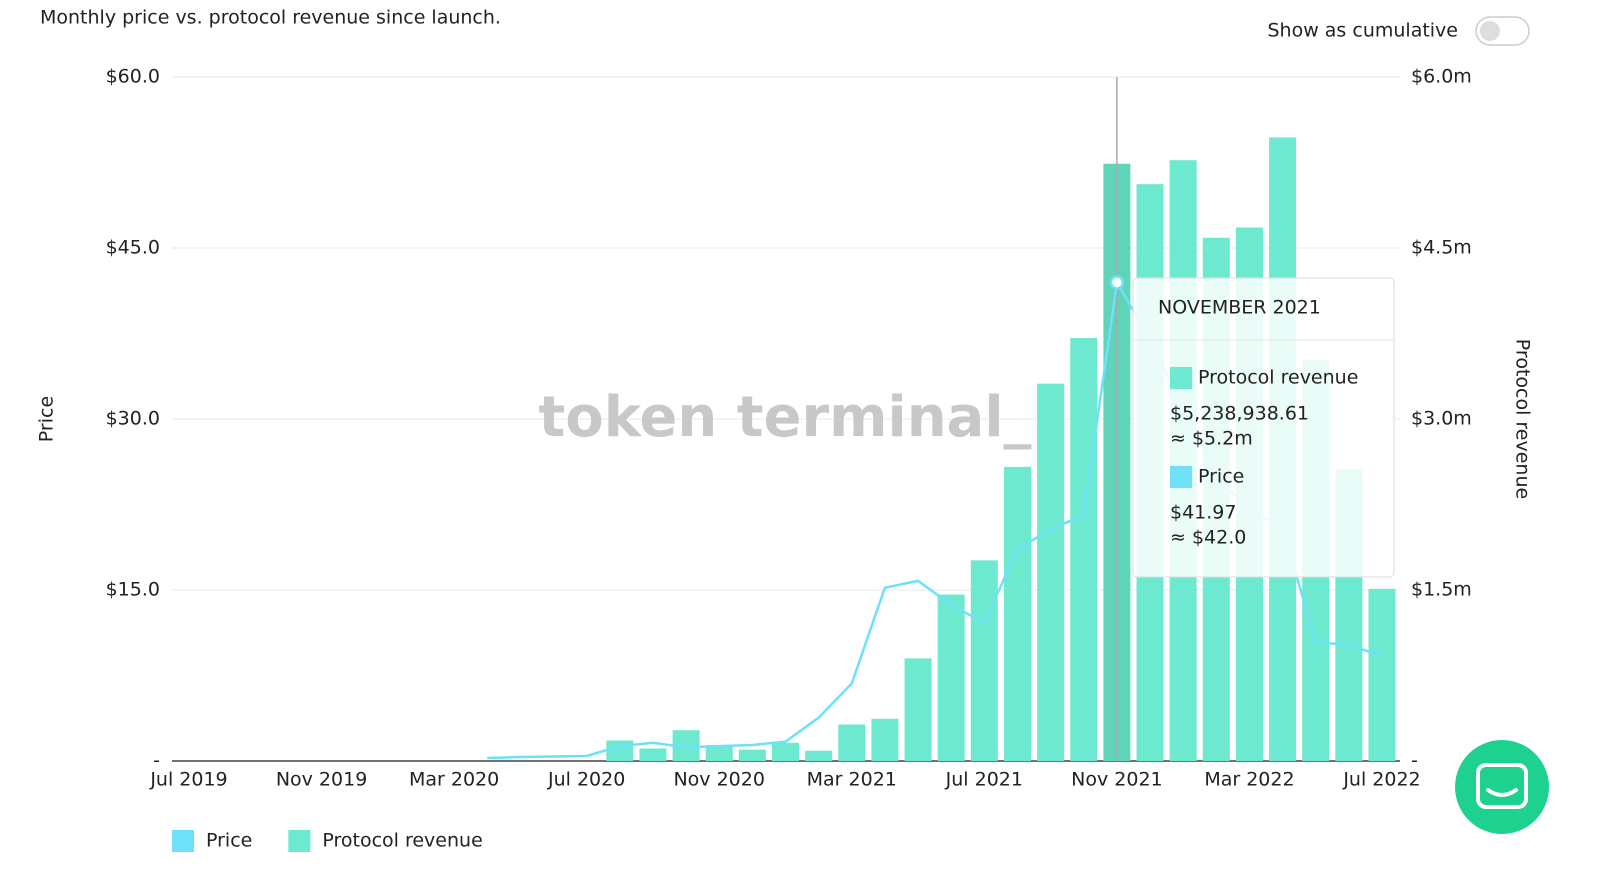 This screenshot has width=1600, height=881. What do you see at coordinates (454, 780) in the screenshot?
I see `x-tick-label: Mar 2020` at bounding box center [454, 780].